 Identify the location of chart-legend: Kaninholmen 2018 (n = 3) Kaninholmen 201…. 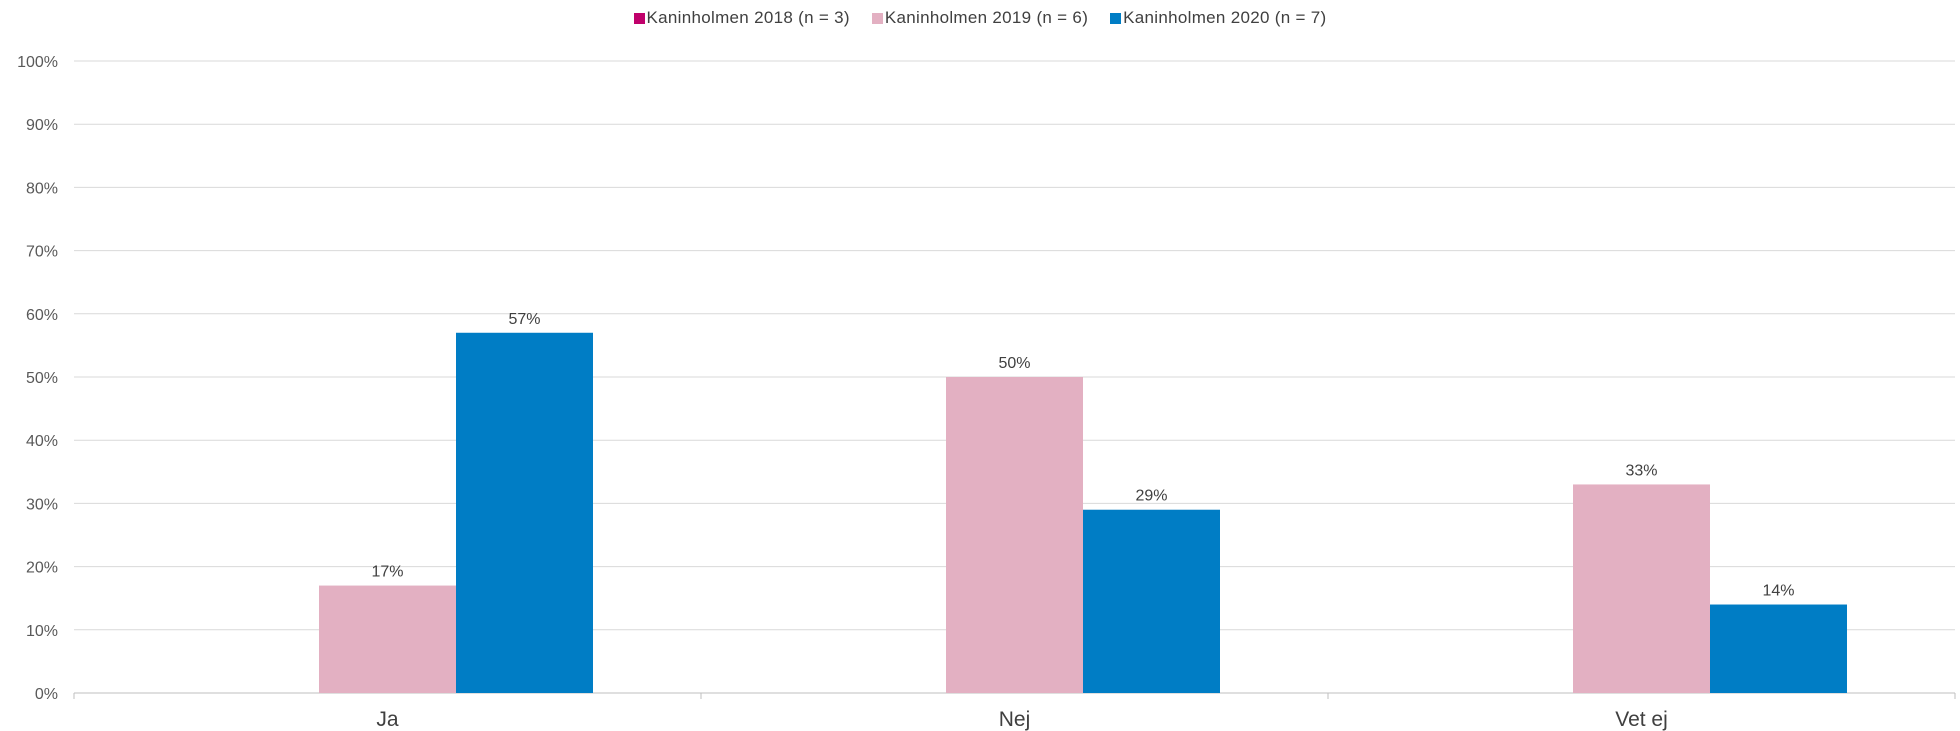
(980, 18).